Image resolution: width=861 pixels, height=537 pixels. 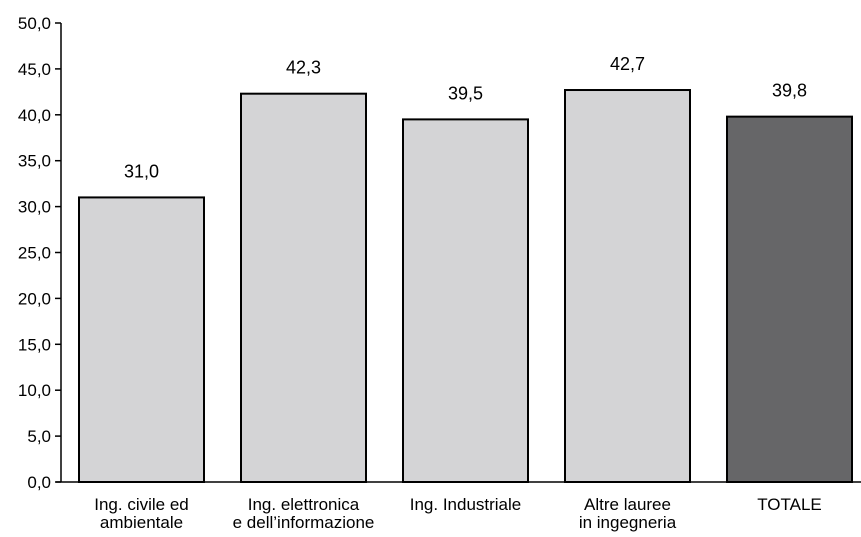 I want to click on y-tick-label: 45,0, so click(x=34, y=69).